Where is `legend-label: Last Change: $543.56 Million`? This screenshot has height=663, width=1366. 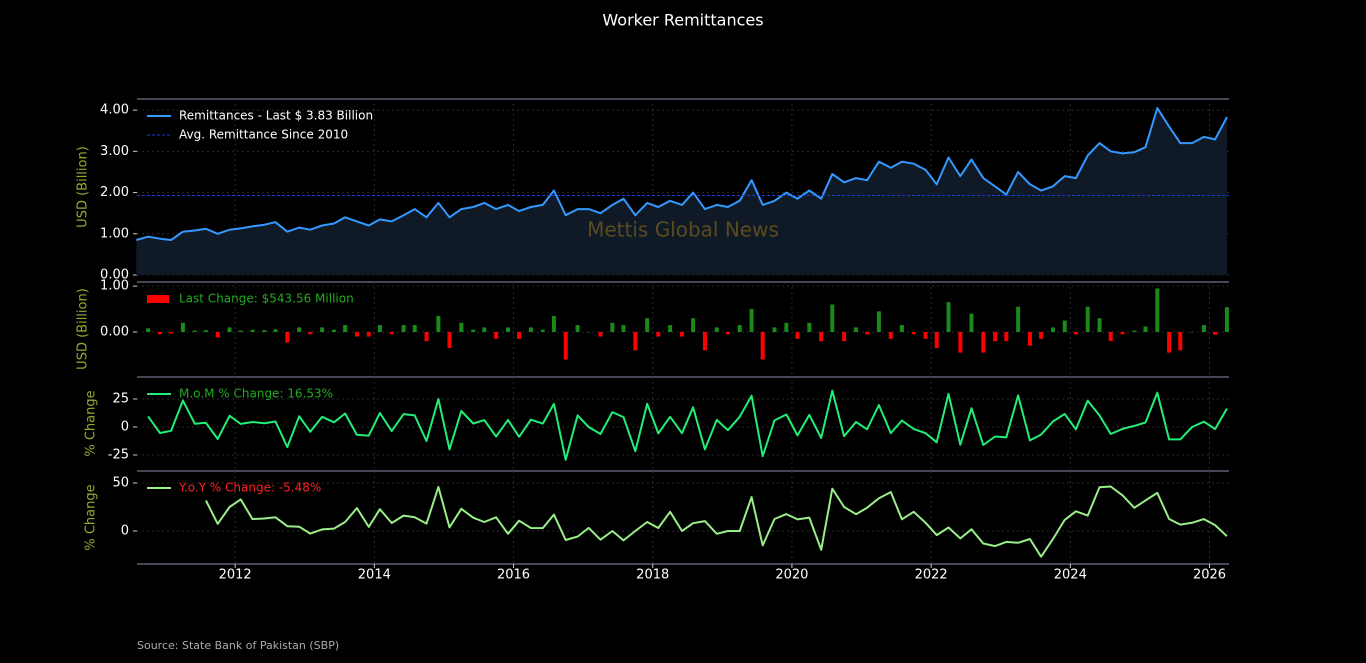 legend-label: Last Change: $543.56 Million is located at coordinates (266, 299).